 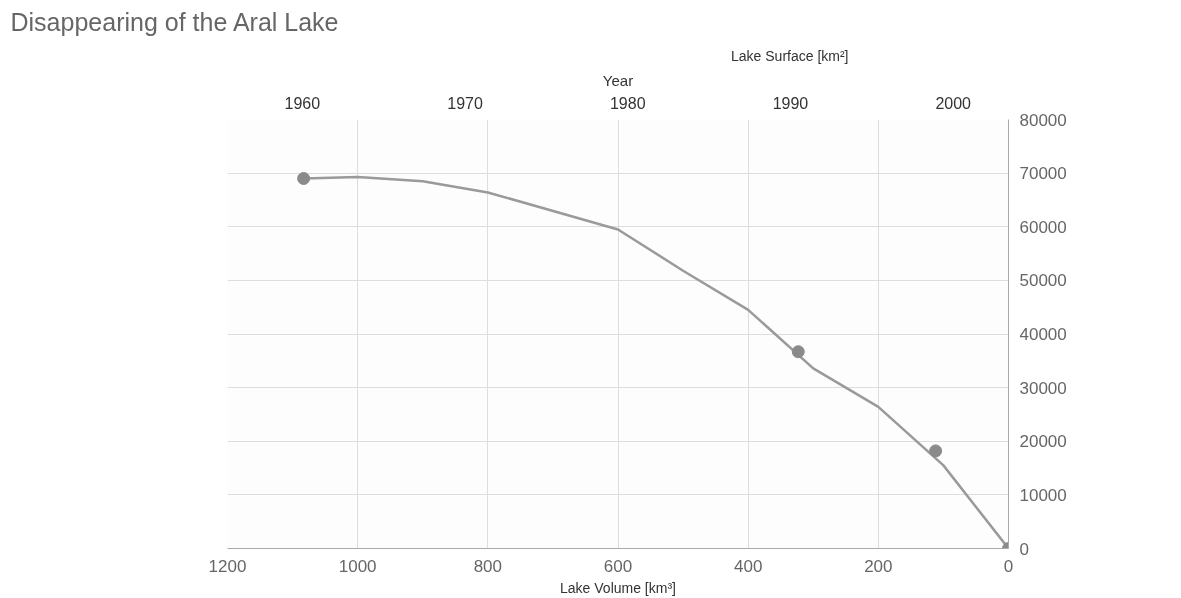 What do you see at coordinates (1043, 227) in the screenshot?
I see `y-tick-label: 60000` at bounding box center [1043, 227].